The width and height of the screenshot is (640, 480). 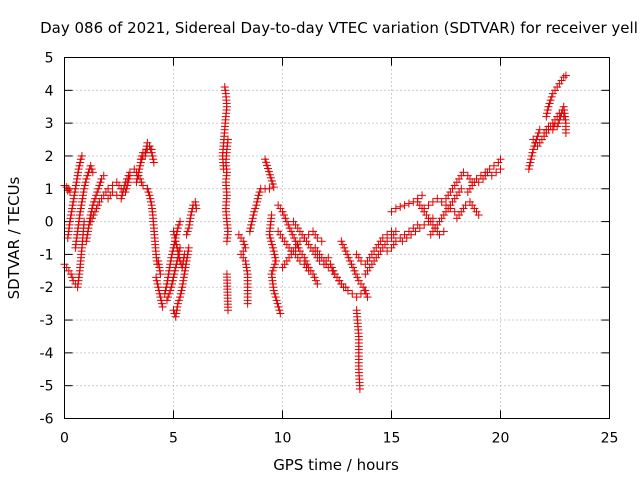 What do you see at coordinates (47, 354) in the screenshot?
I see `y-tick-label: -4` at bounding box center [47, 354].